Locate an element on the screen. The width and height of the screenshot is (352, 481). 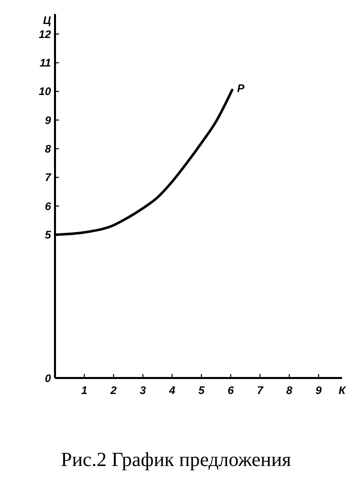
y-tick-label: 6 is located at coordinates (48, 206).